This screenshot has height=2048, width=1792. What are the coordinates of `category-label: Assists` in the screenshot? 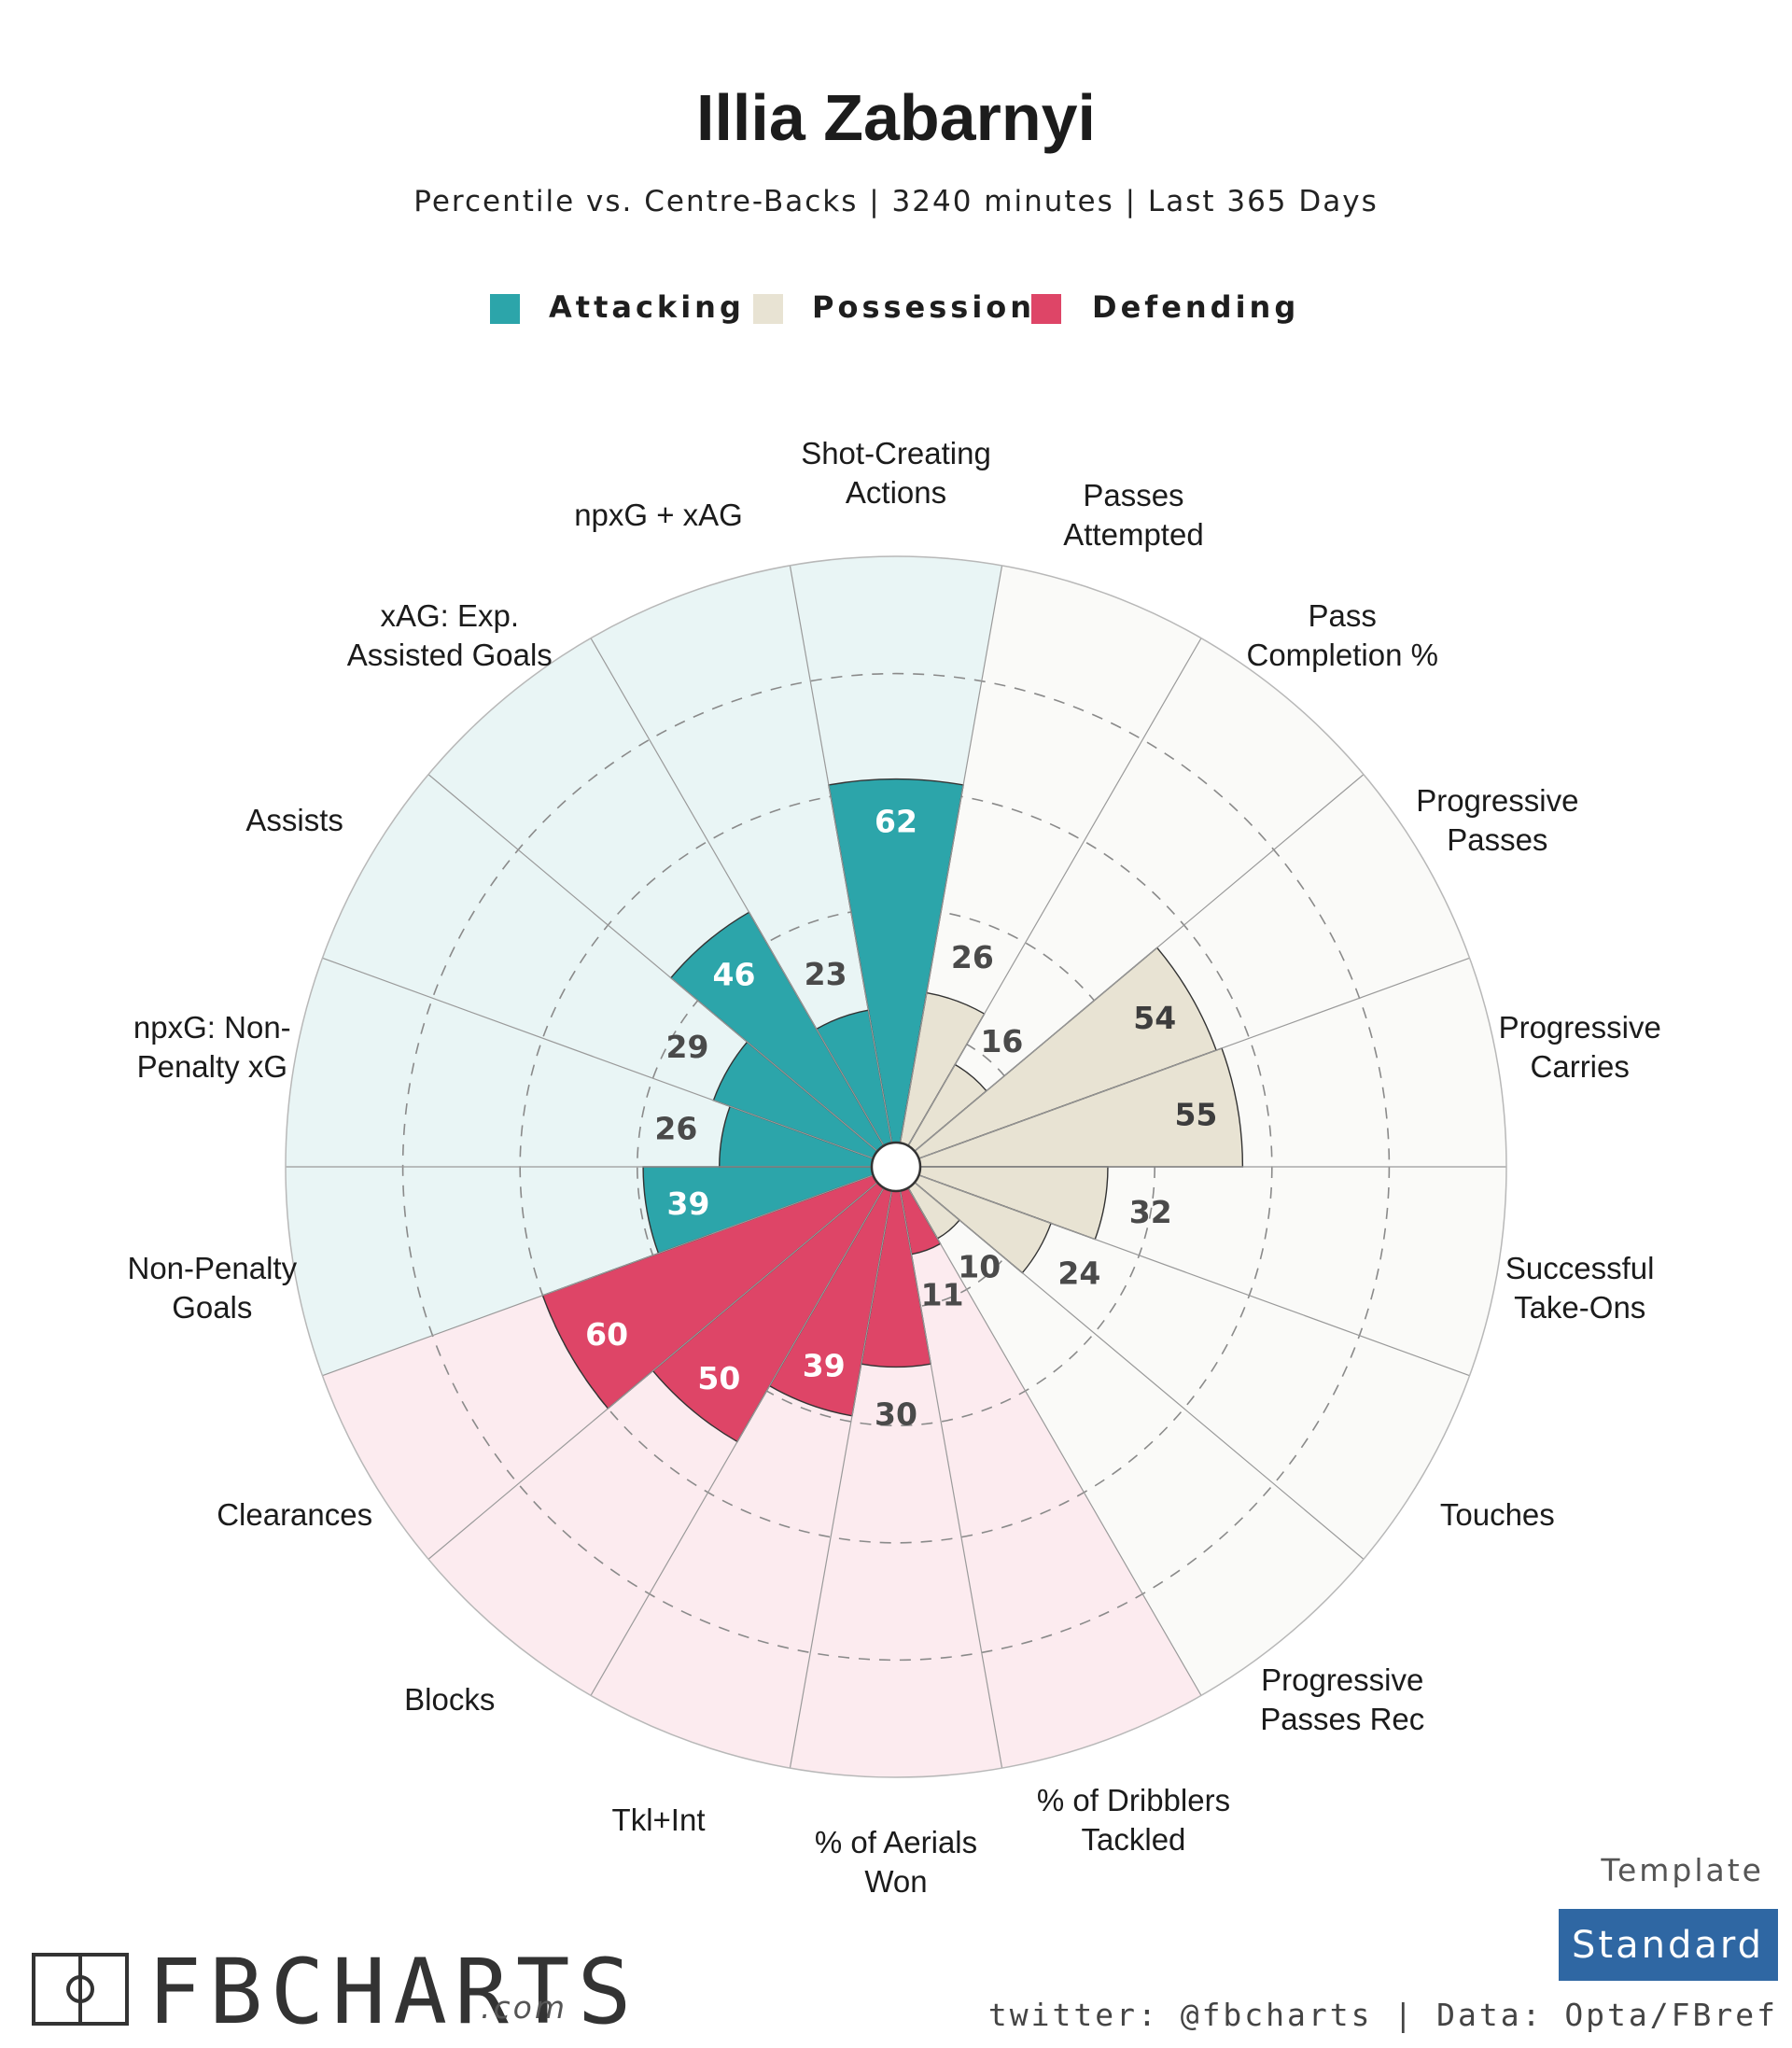 It's located at (294, 820).